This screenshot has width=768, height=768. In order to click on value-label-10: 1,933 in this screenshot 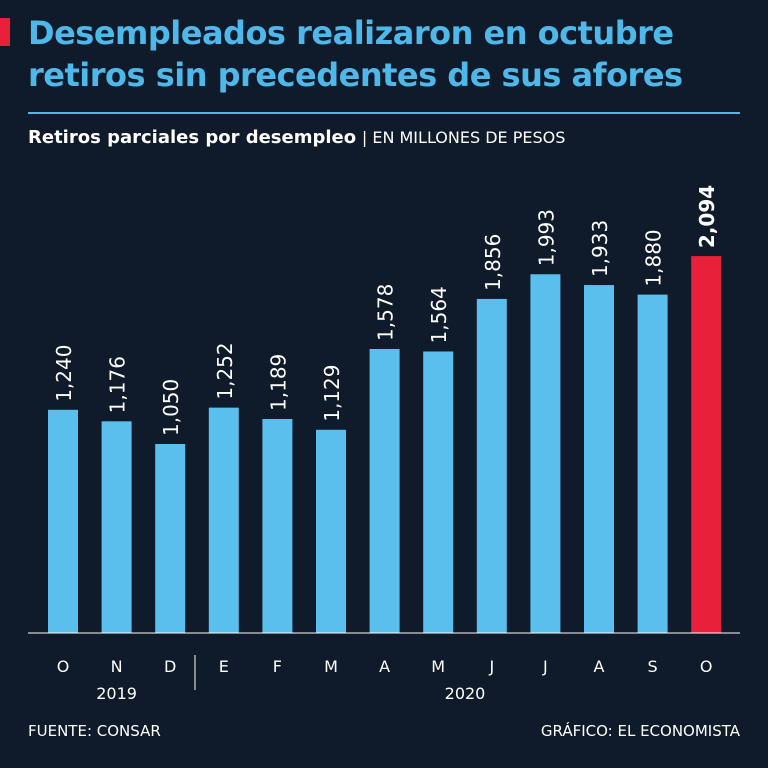, I will do `click(600, 248)`.